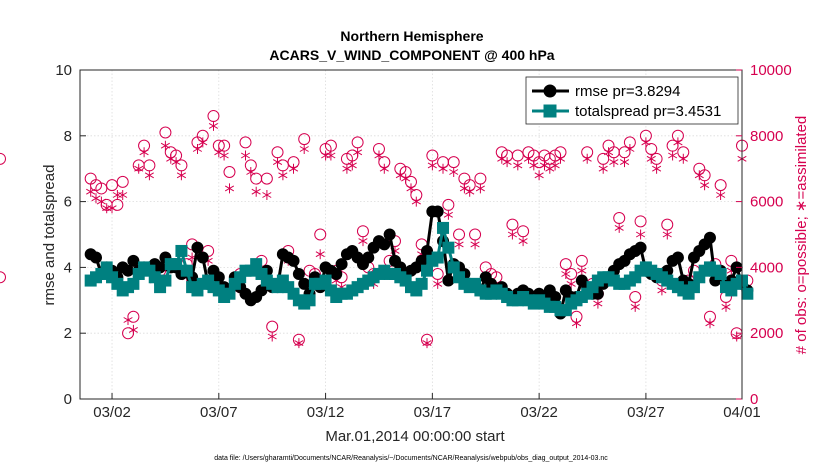 This screenshot has width=830, height=470. Describe the element at coordinates (648, 111) in the screenshot. I see `legend-totalspread-label: totalspread pr=3.4531` at that location.